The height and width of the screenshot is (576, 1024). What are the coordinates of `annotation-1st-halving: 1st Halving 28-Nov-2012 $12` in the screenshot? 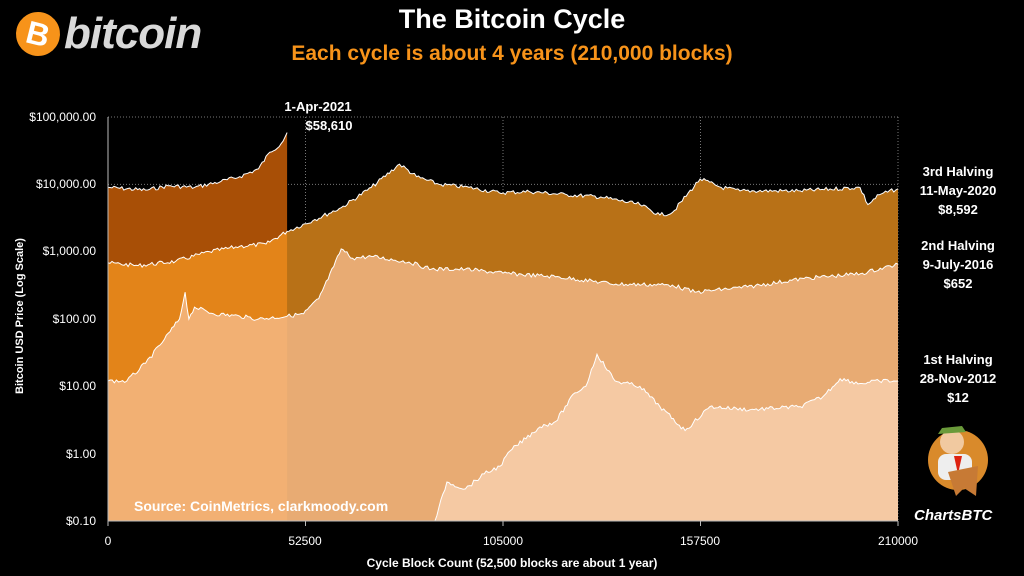 It's located at (958, 378).